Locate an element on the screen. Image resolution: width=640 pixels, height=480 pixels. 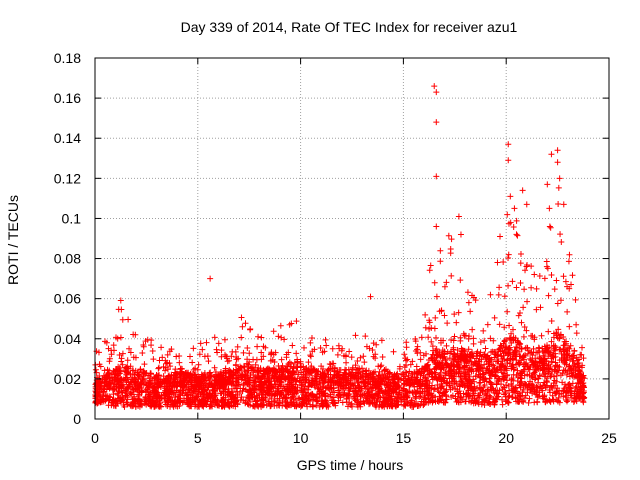
x-tick-label: 25 is located at coordinates (609, 438).